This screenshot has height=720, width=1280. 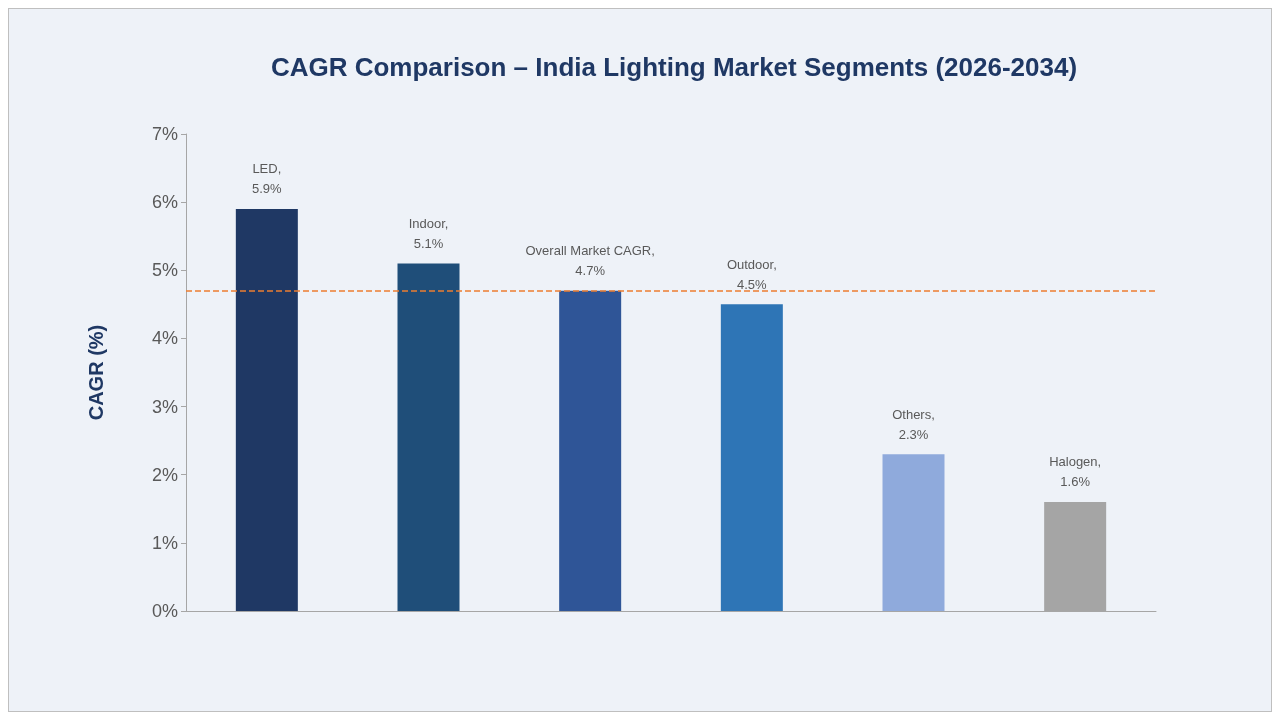 What do you see at coordinates (913, 424) in the screenshot?
I see `data-label: Others, 2.3%` at bounding box center [913, 424].